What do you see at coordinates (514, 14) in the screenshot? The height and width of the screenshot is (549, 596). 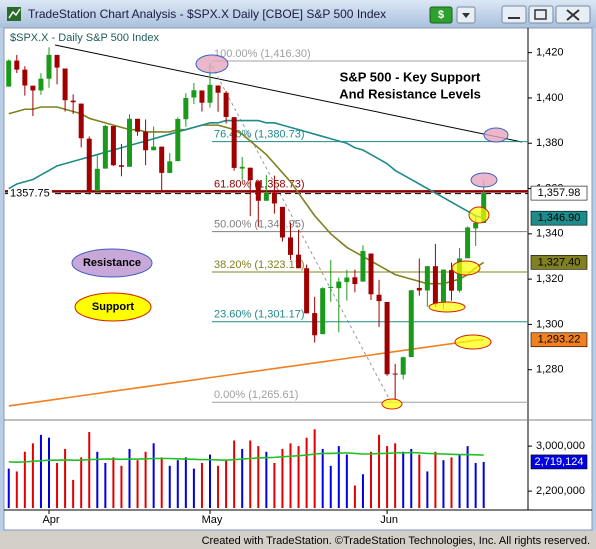 I see `minimize-button` at bounding box center [514, 14].